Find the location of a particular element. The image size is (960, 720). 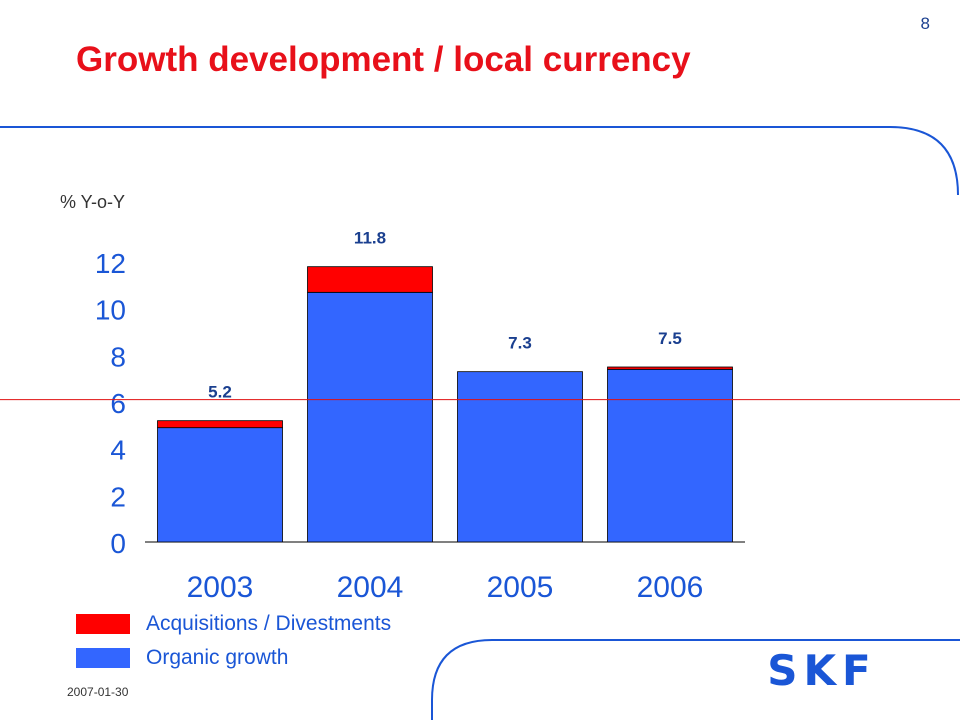

slide-date: 2007-01-30 is located at coordinates (98, 692).